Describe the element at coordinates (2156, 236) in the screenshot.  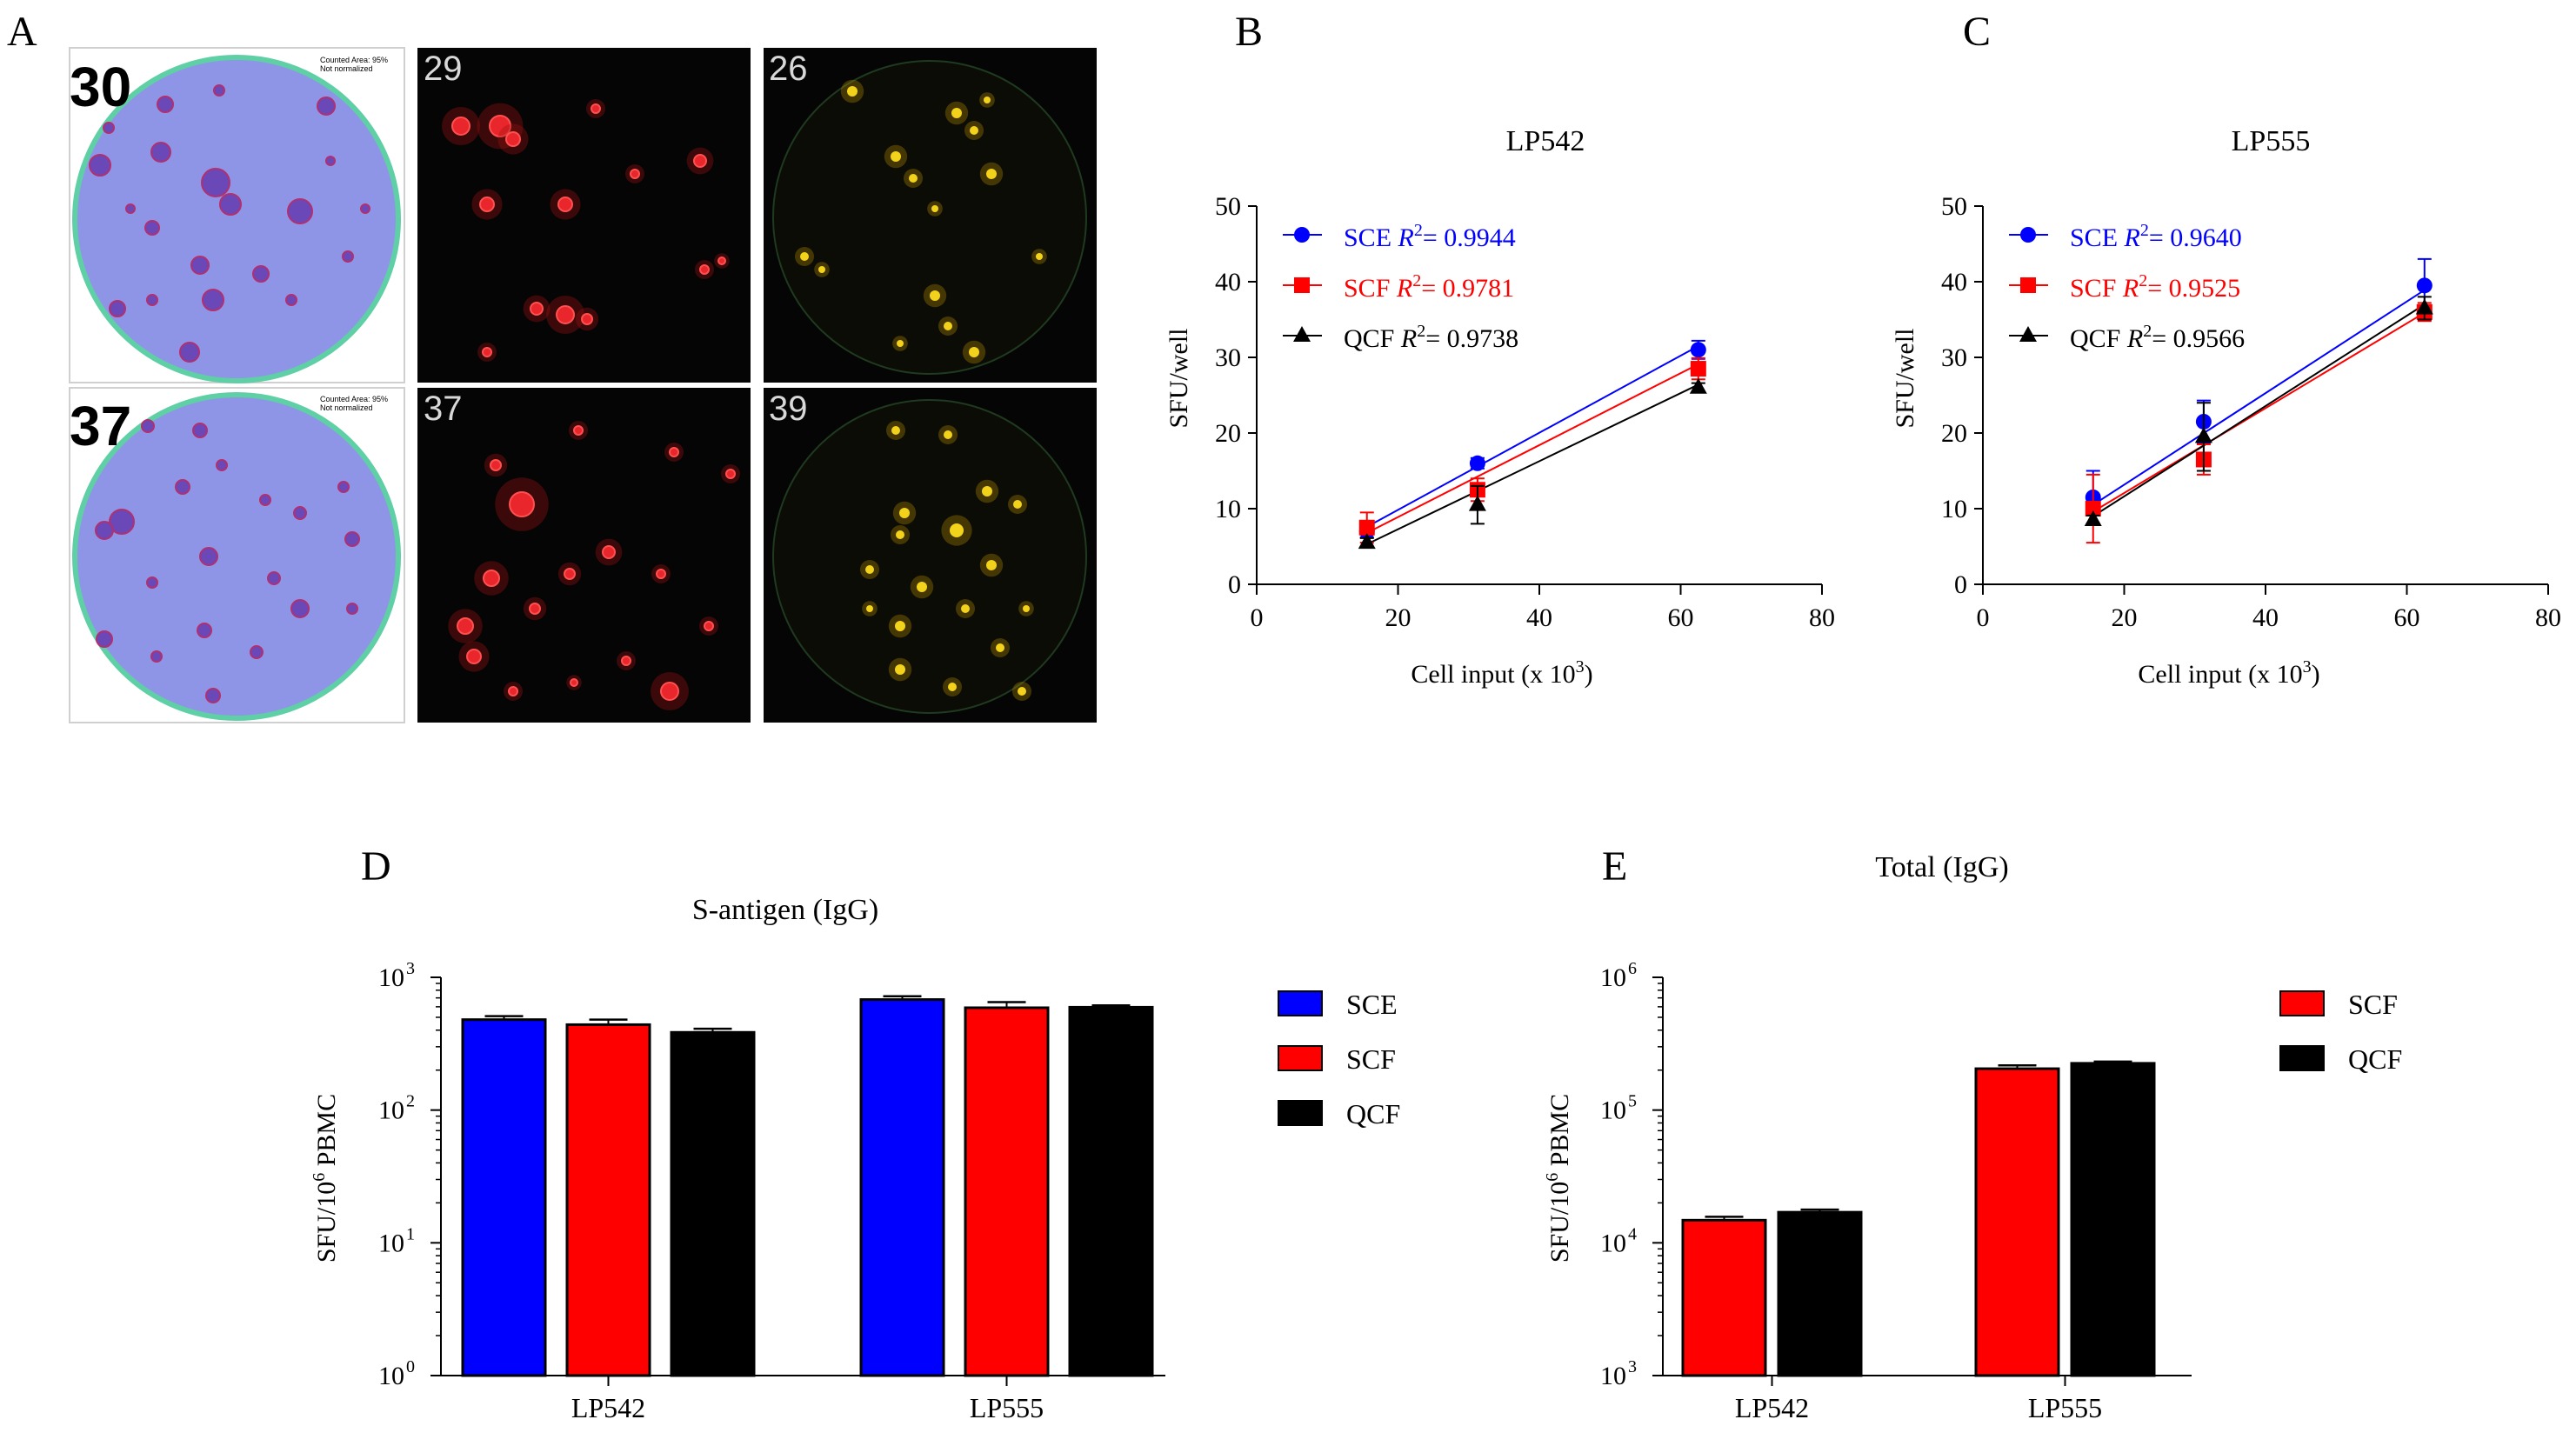
I see `legend-label-sce: SCE R2= 0.9640` at that location.